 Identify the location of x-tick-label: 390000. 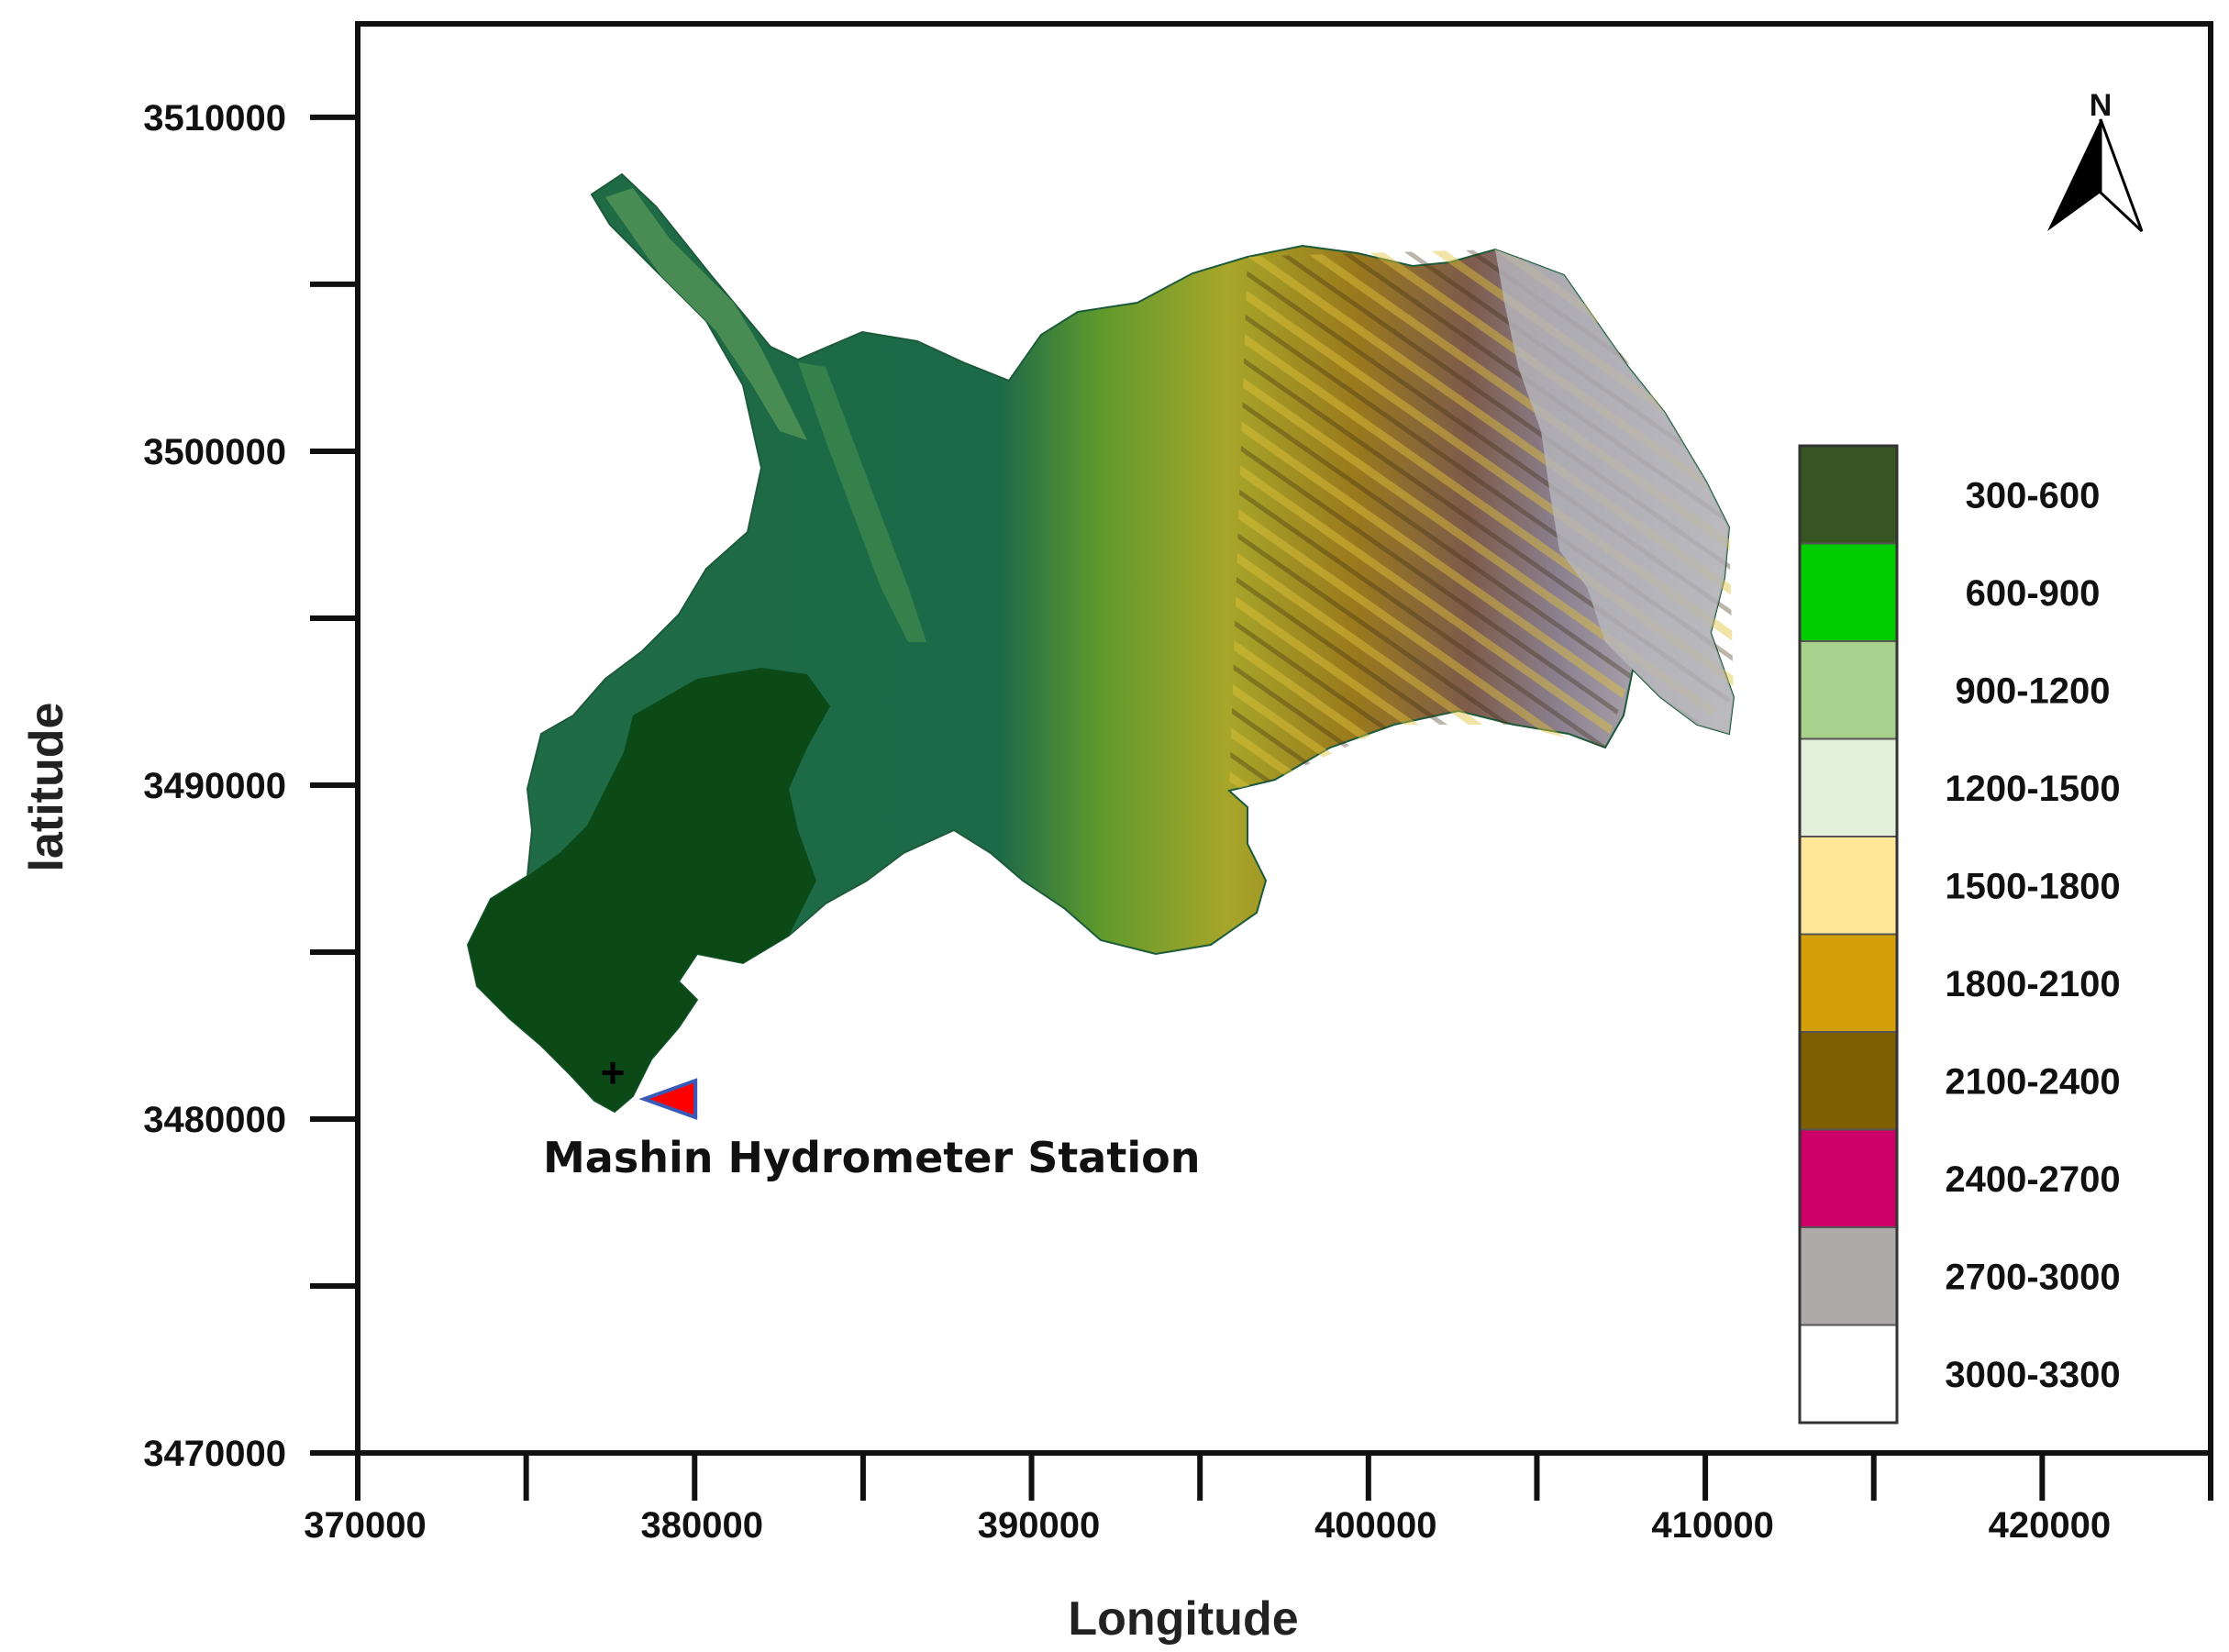
(1039, 1525).